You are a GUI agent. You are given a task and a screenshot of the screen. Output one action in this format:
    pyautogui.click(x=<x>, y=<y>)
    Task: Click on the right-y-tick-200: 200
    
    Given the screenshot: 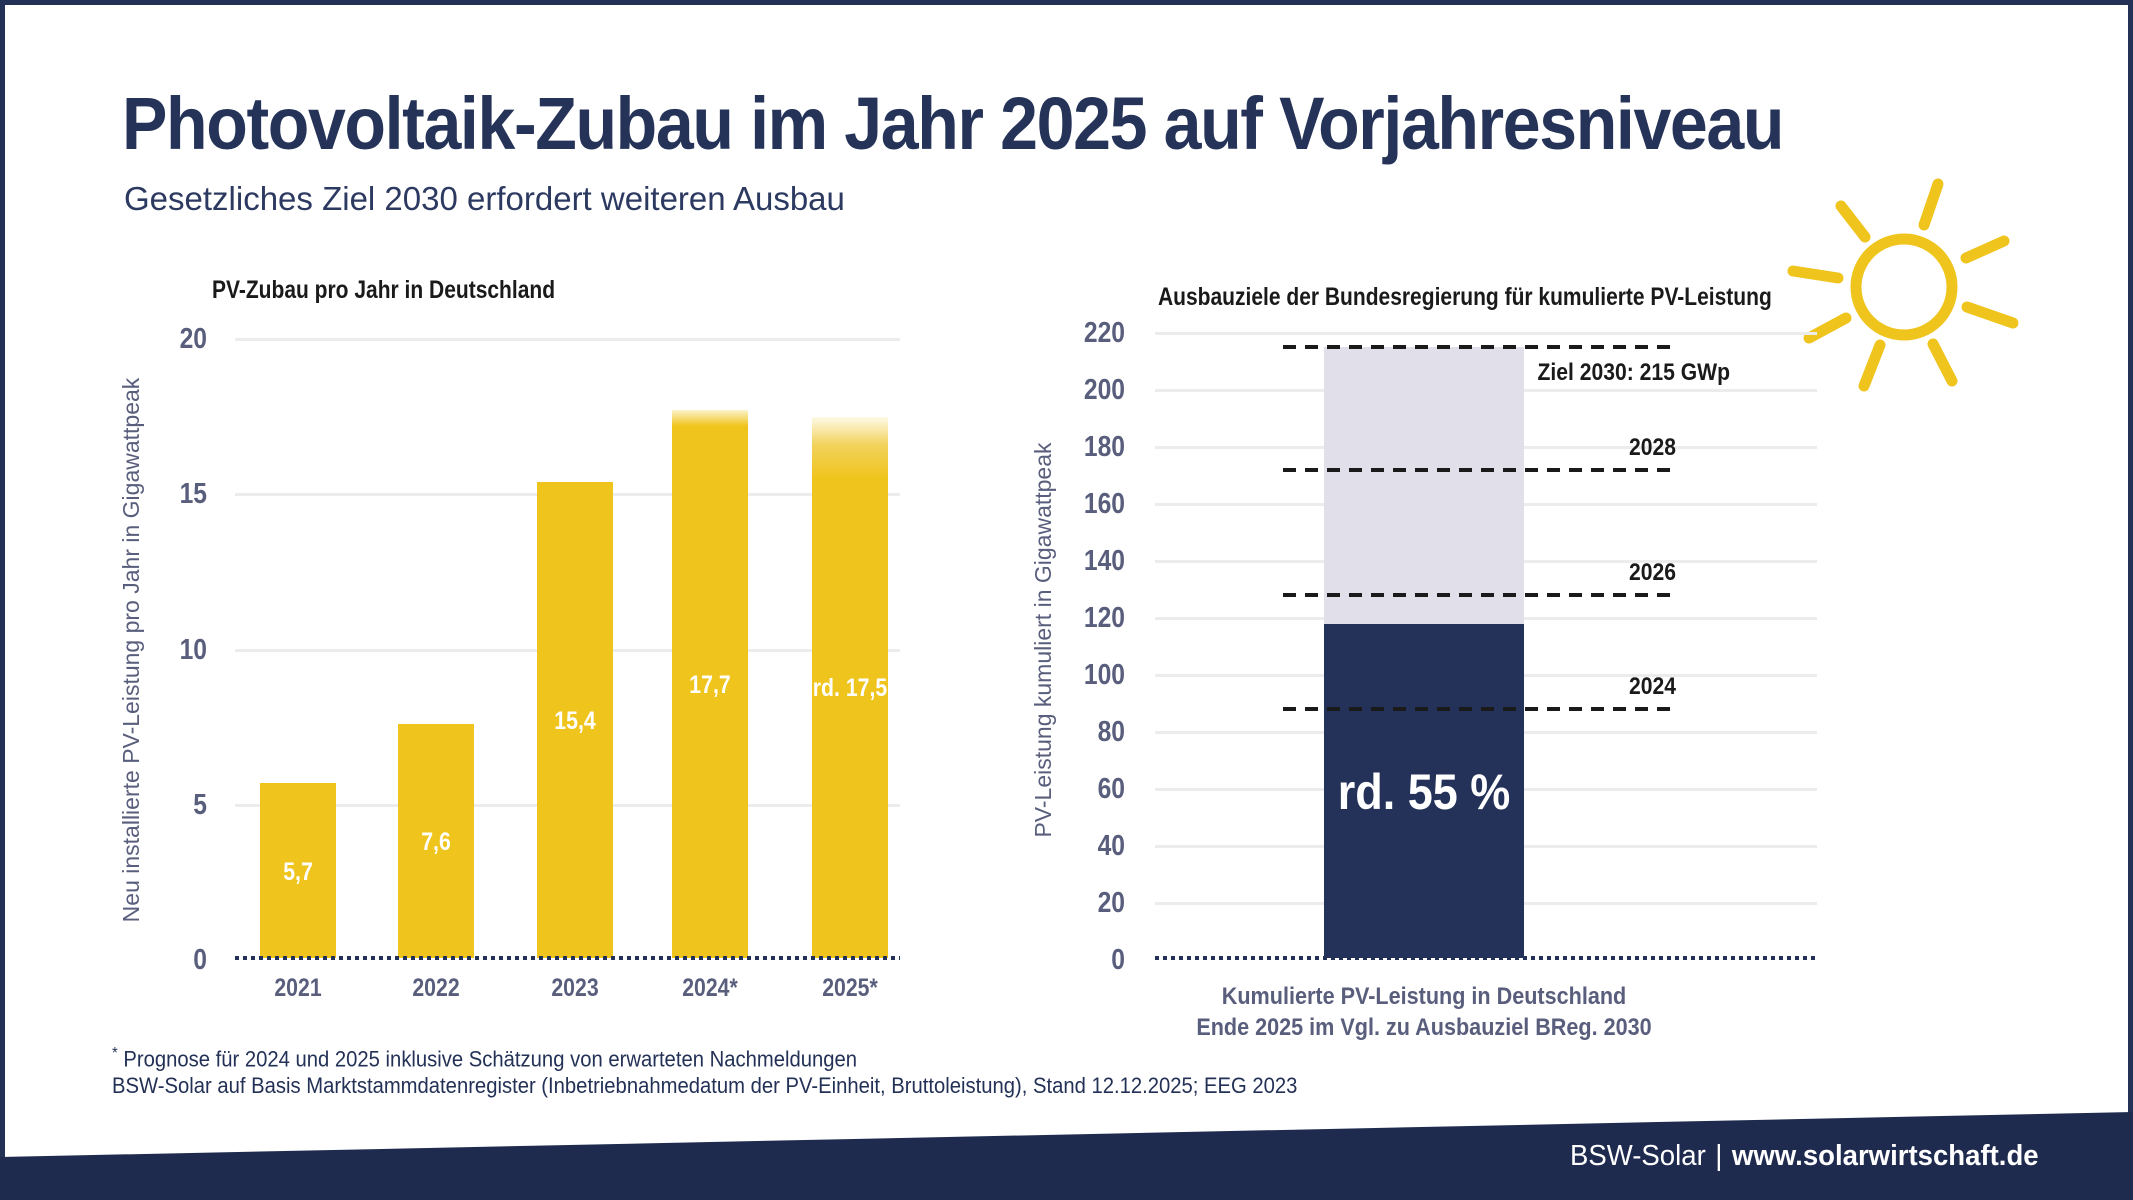 What is the action you would take?
    pyautogui.click(x=1104, y=390)
    